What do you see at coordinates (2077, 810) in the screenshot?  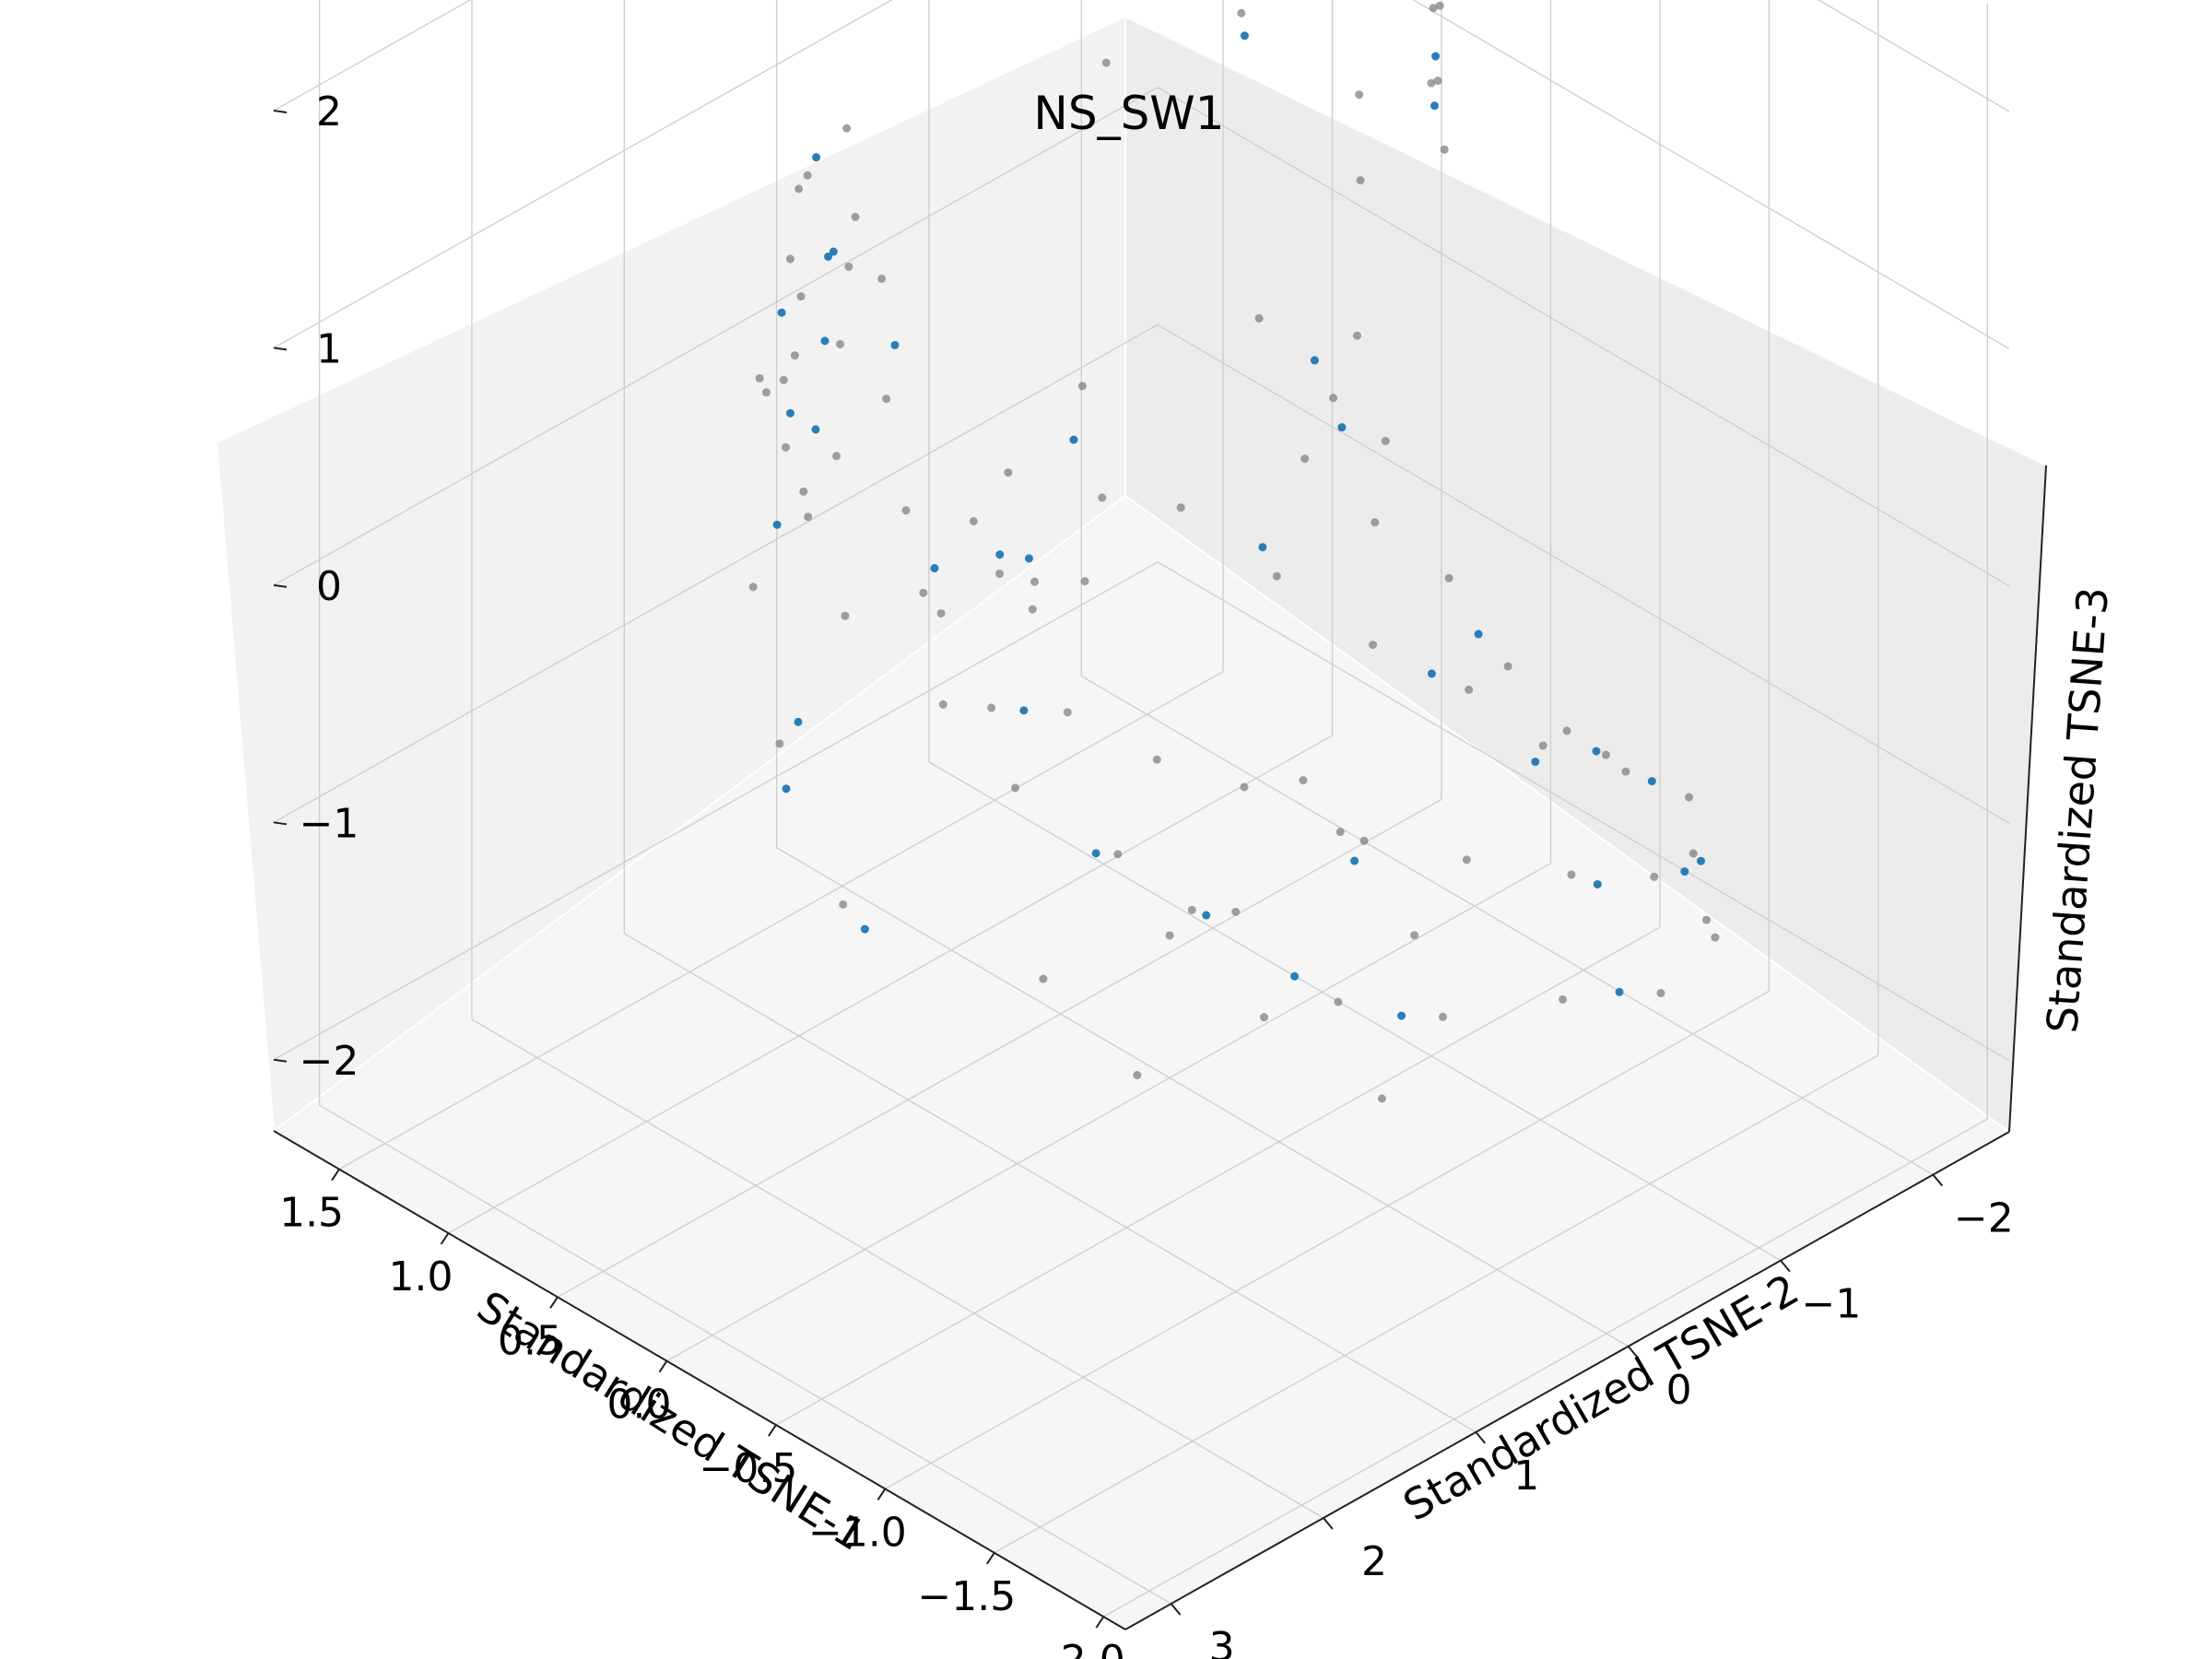 I see `z-axis-label: Standardized TSNE-3` at bounding box center [2077, 810].